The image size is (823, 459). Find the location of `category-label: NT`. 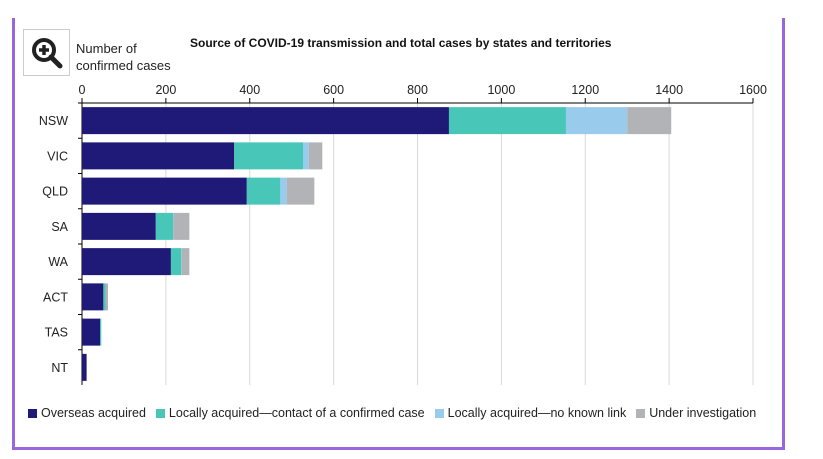

category-label: NT is located at coordinates (59, 368).